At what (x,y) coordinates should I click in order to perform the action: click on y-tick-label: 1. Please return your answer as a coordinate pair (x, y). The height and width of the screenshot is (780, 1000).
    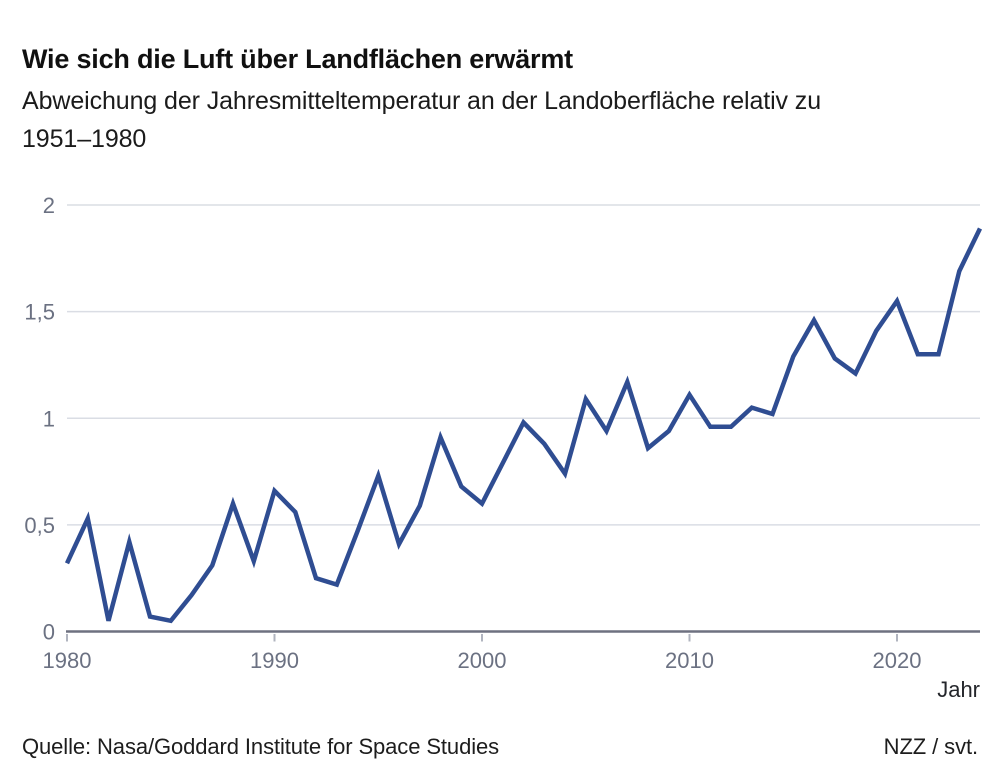
    Looking at the image, I should click on (49, 418).